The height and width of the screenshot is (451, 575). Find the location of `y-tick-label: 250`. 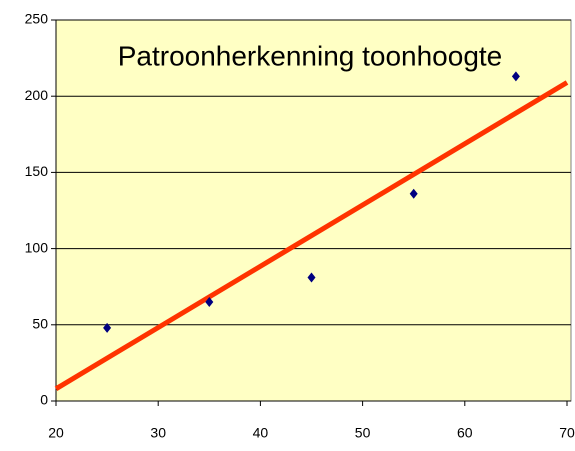

y-tick-label: 250 is located at coordinates (37, 19).